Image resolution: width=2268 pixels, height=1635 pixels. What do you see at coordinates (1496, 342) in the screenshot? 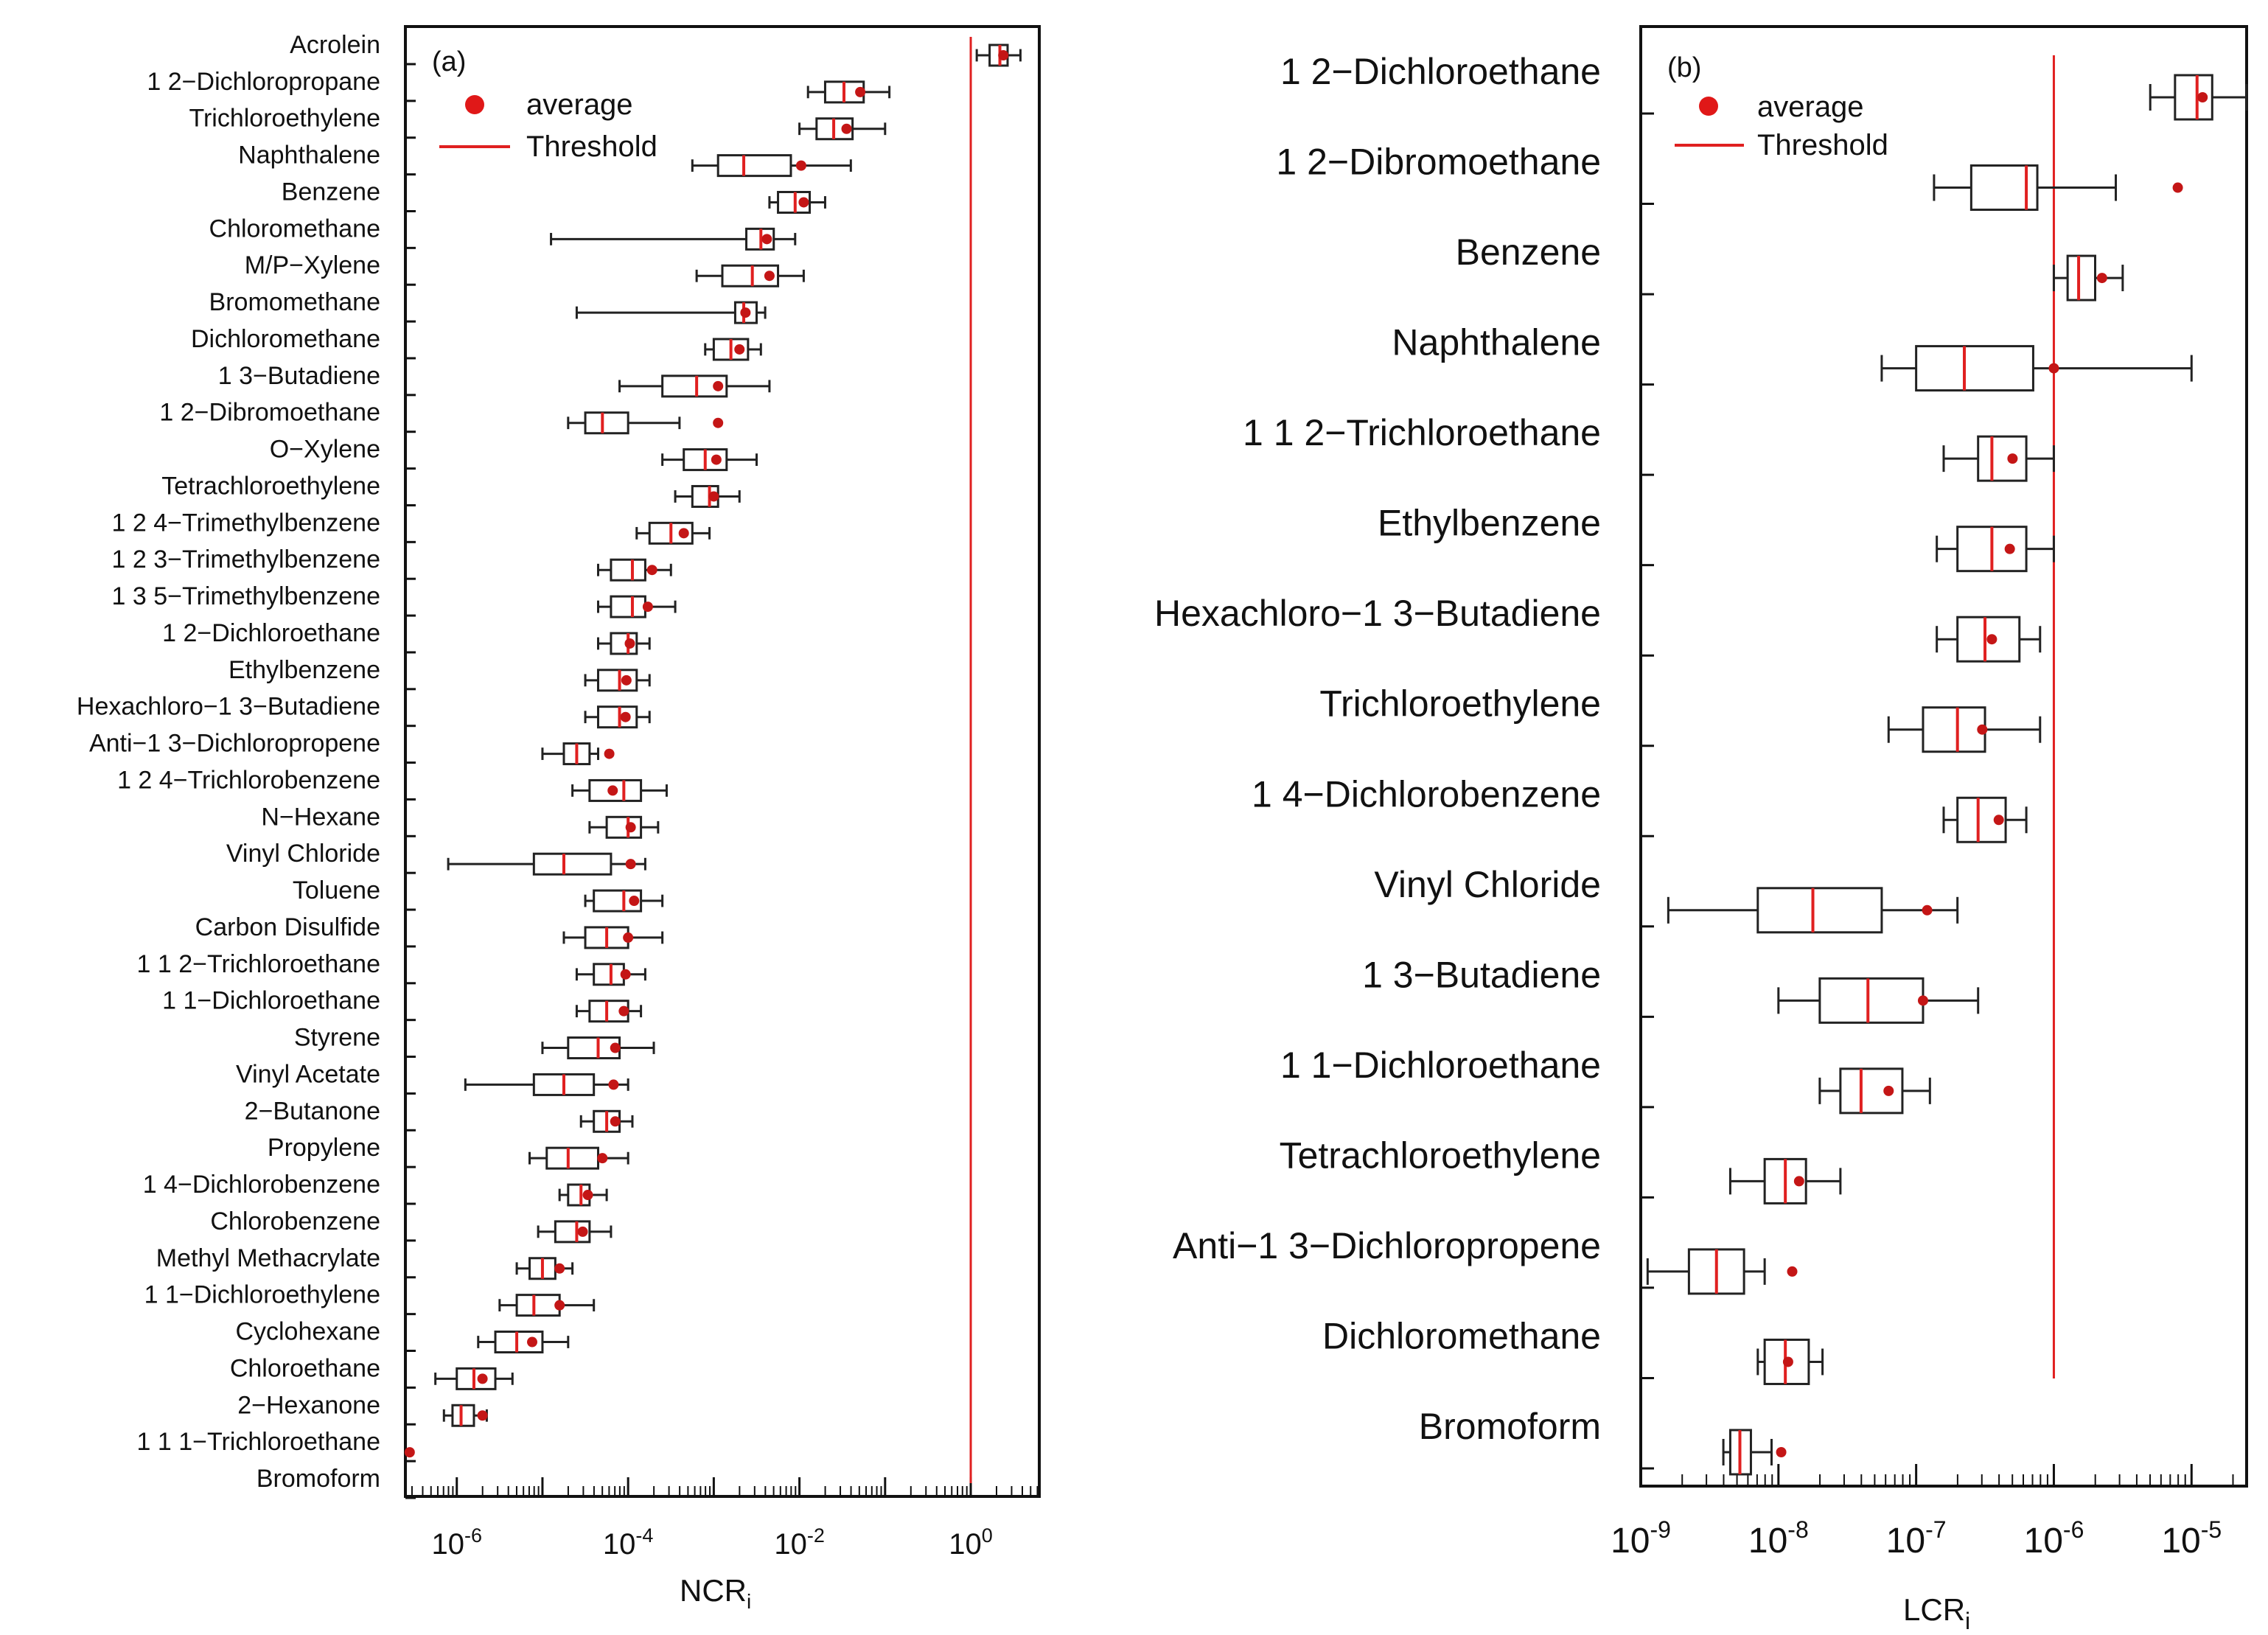
I see `category-label: Naphthalene` at bounding box center [1496, 342].